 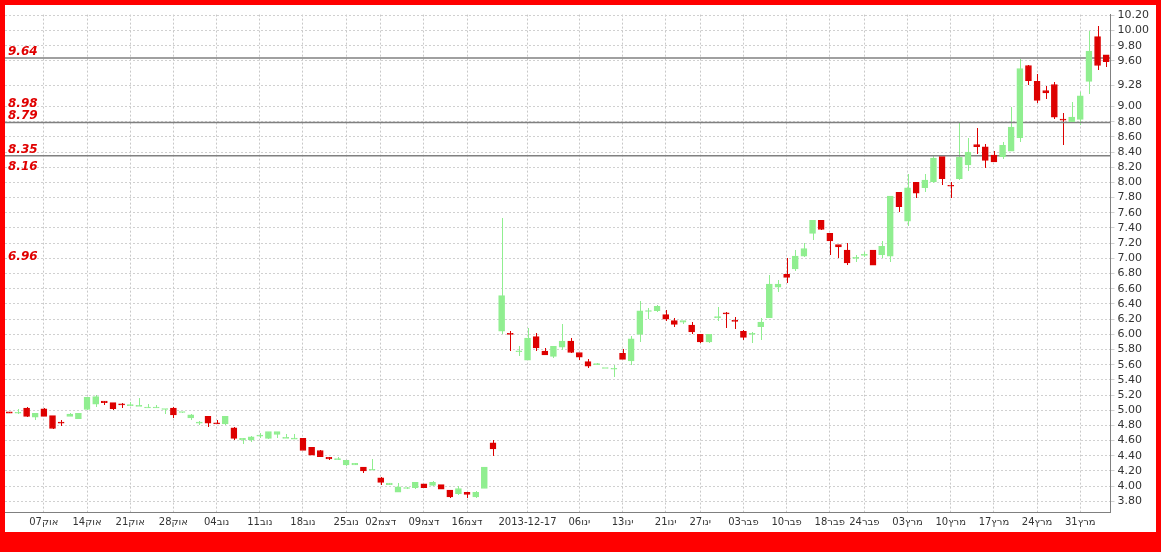 I want to click on x-tick-label: 07אוק, so click(x=44, y=521).